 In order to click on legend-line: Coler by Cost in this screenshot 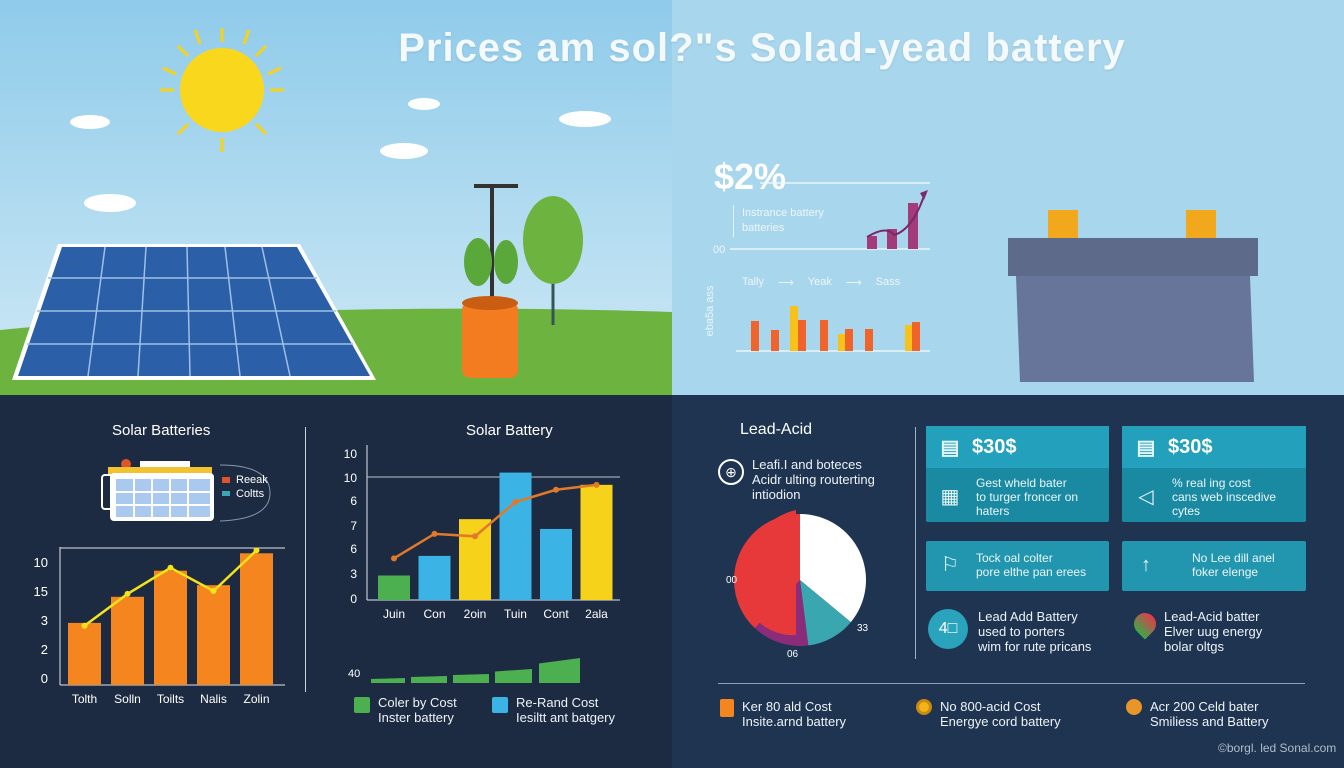, I will do `click(417, 702)`.